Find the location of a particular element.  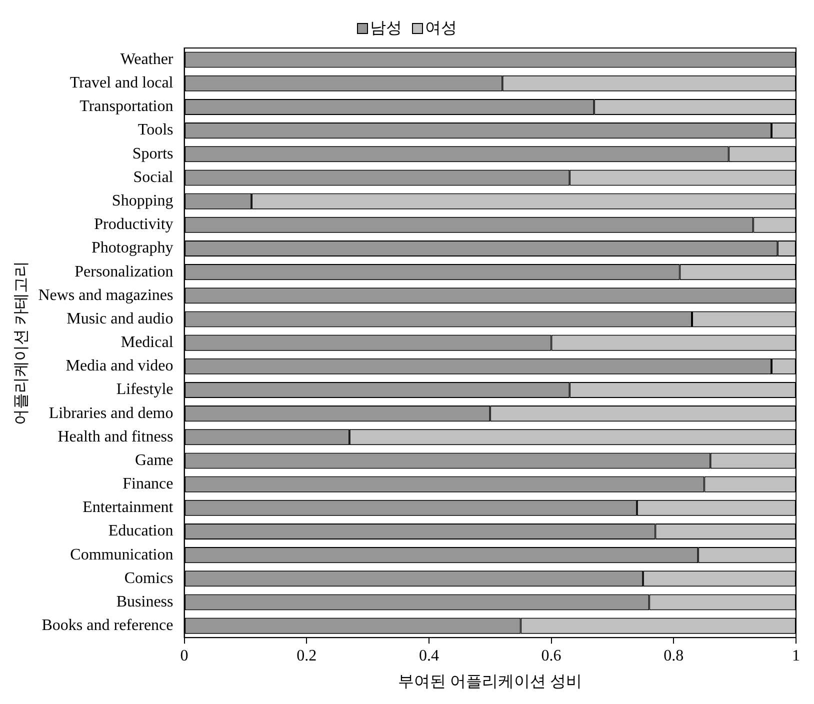

y-tick-label: Personalization is located at coordinates (124, 271).